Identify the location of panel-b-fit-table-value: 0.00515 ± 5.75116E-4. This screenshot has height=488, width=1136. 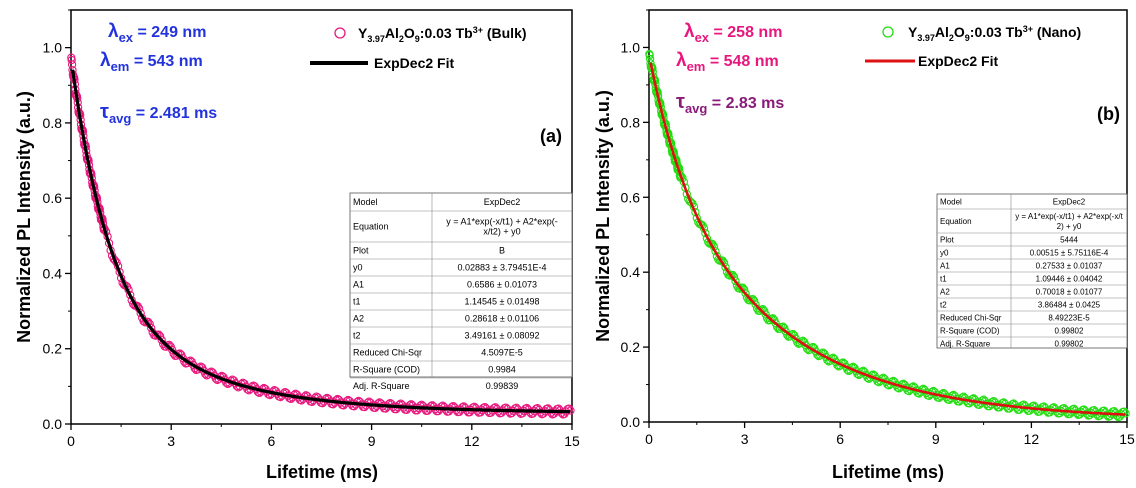
(1069, 253).